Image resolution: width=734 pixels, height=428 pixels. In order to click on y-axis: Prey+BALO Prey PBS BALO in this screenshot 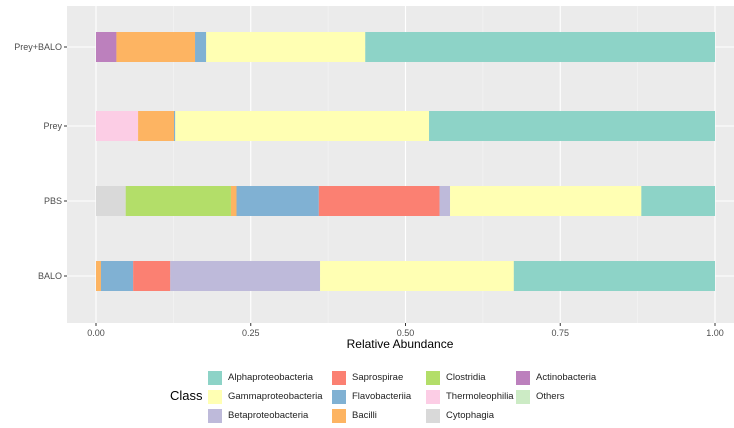, I will do `click(40, 161)`.